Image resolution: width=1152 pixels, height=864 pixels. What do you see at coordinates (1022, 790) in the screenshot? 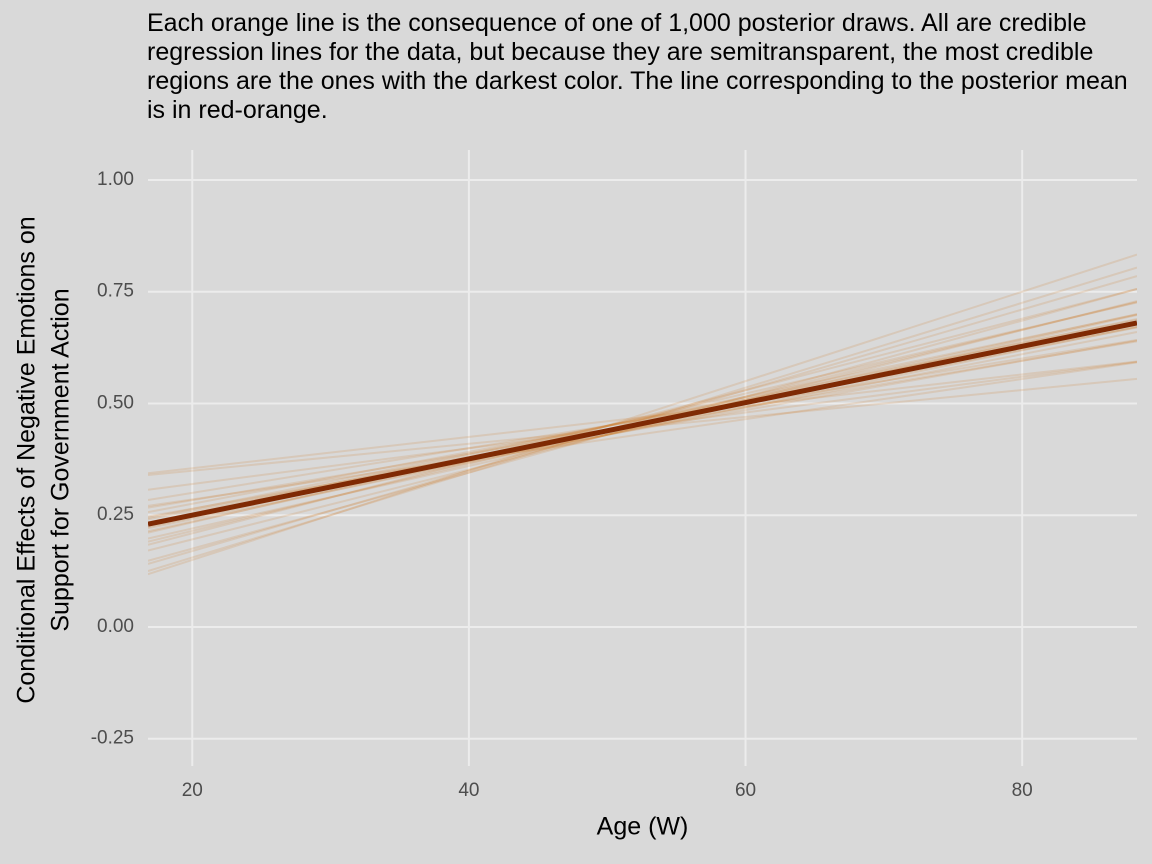
I see `x-tick-label: 80` at bounding box center [1022, 790].